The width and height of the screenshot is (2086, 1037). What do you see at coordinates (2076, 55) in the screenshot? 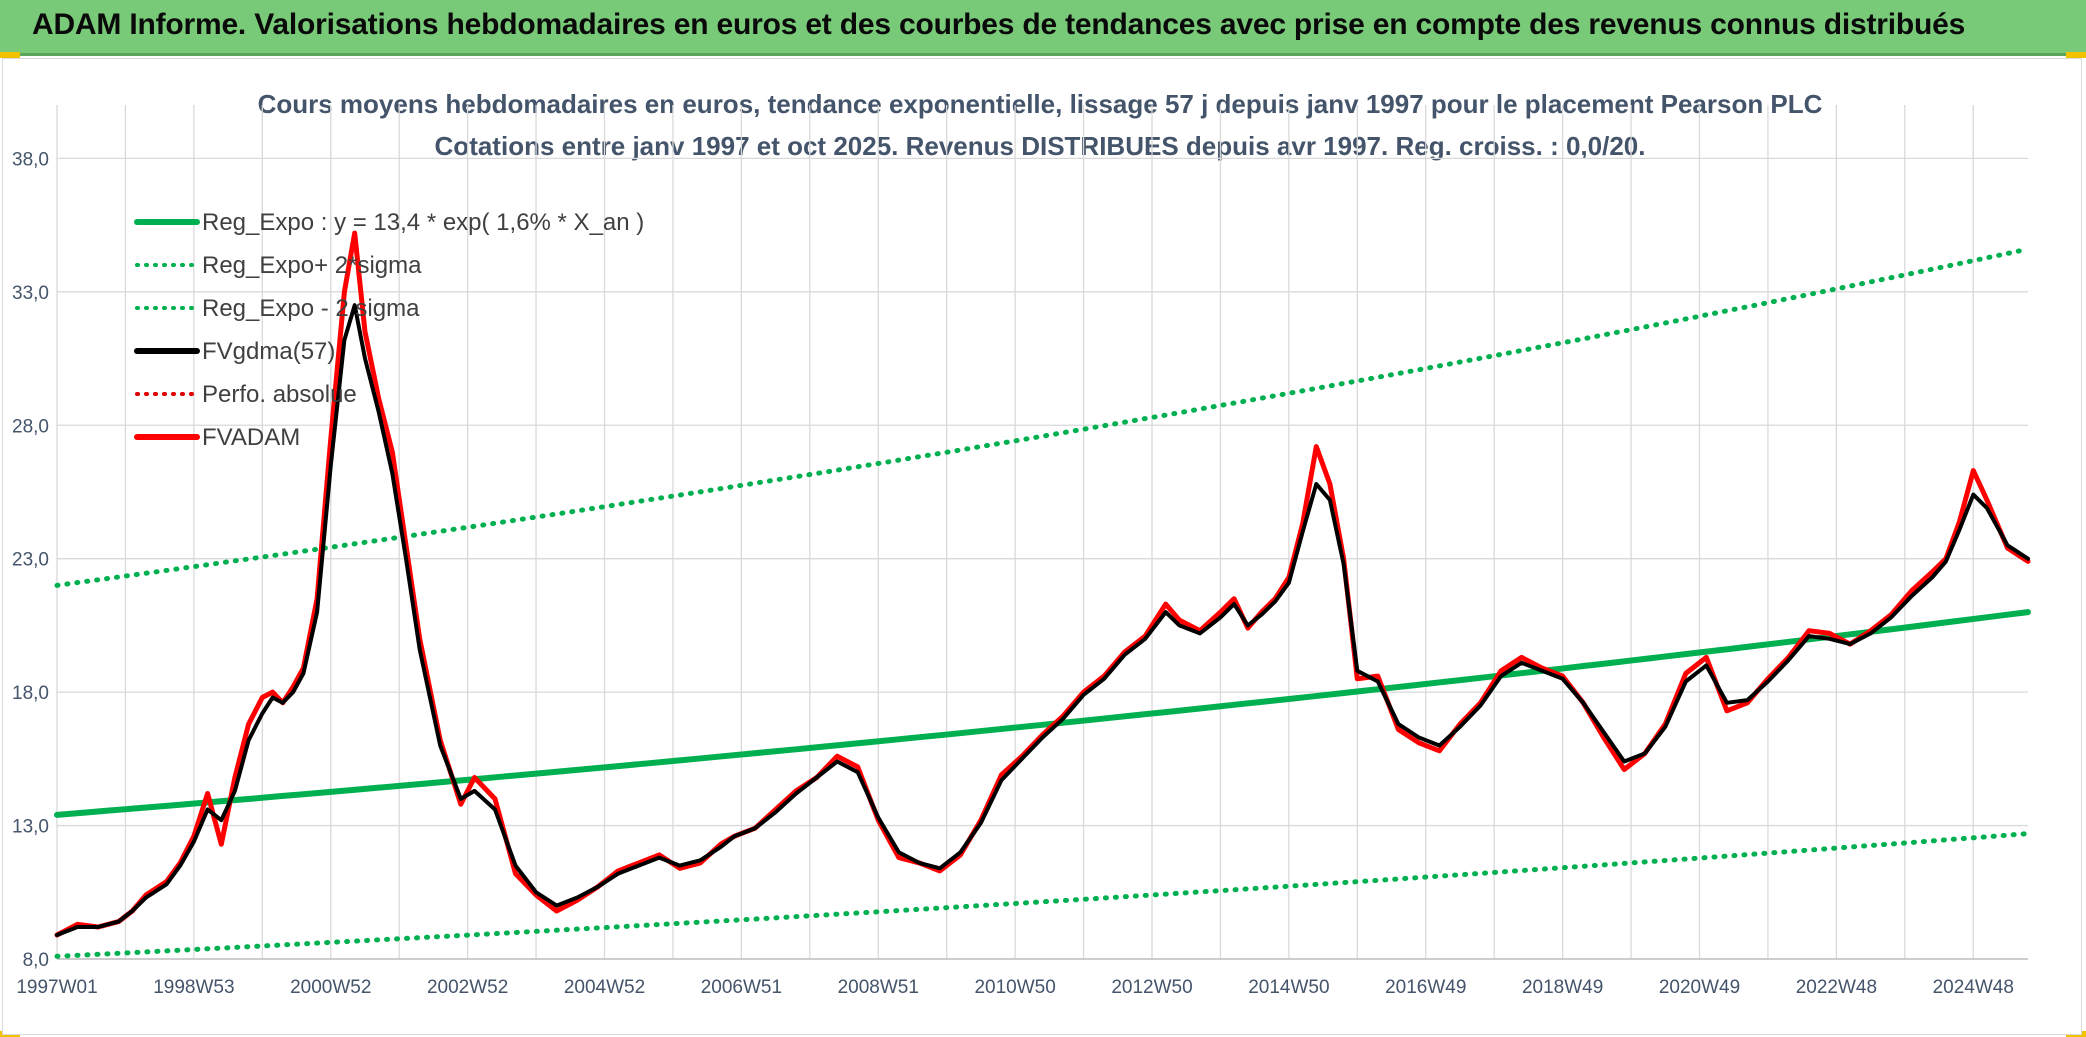
I see `corner-accent-right` at bounding box center [2076, 55].